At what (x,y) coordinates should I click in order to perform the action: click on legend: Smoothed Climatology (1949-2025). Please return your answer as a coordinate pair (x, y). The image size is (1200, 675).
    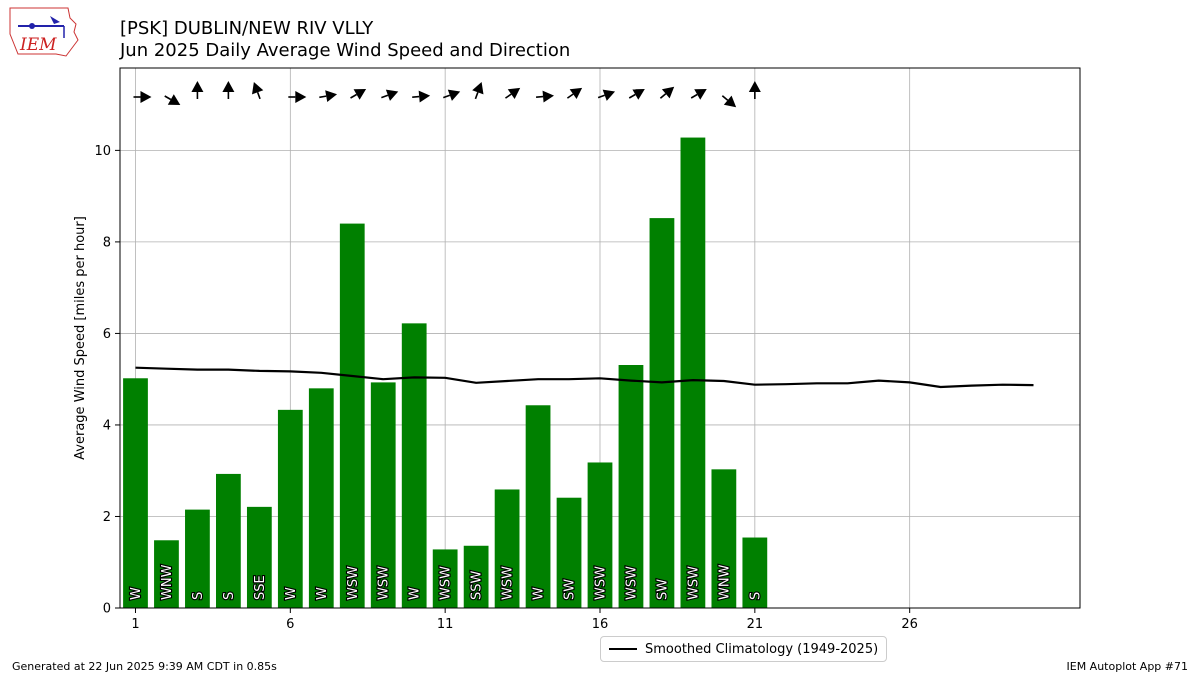
    Looking at the image, I should click on (744, 649).